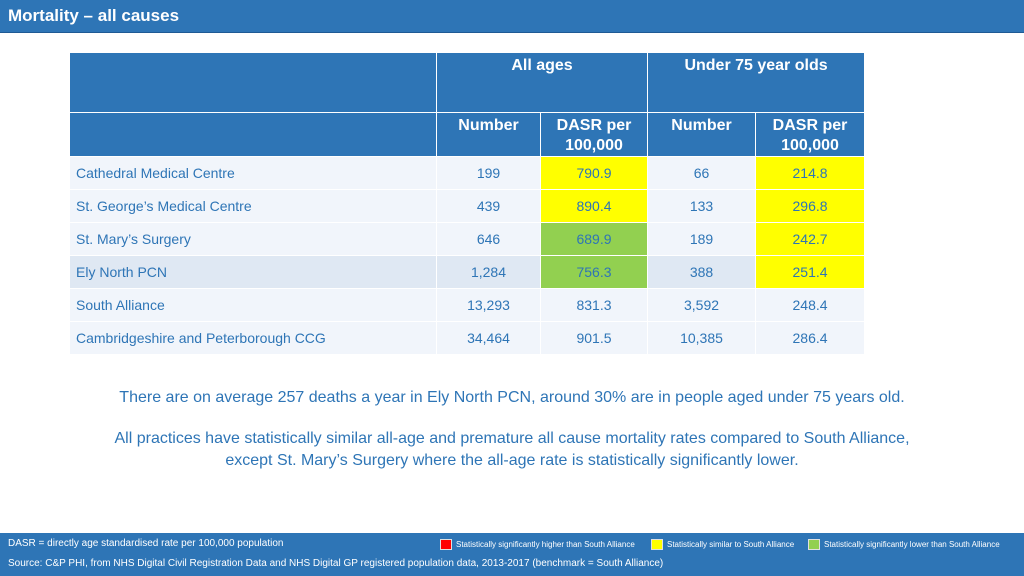  What do you see at coordinates (702, 338) in the screenshot?
I see `cell-number-u75: 10,385` at bounding box center [702, 338].